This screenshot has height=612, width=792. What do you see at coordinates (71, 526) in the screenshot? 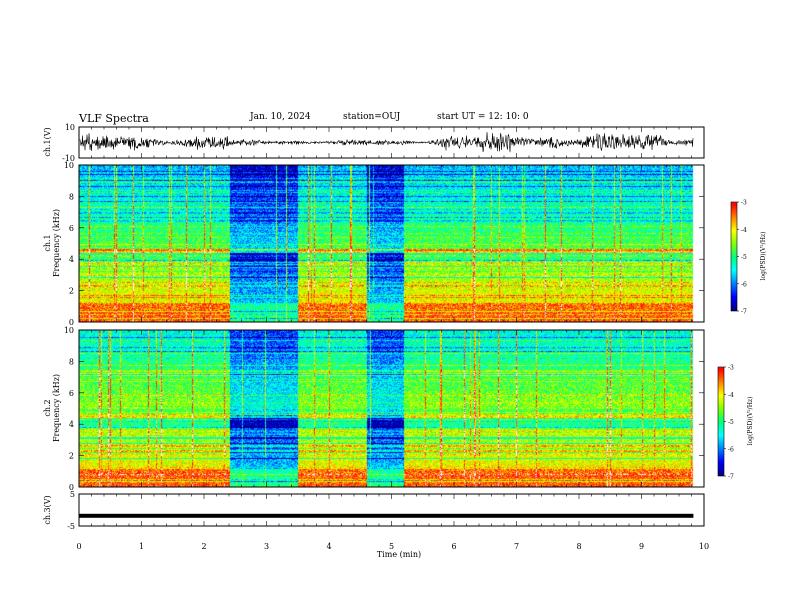
I see `ch3-ytick-bottom: -5` at bounding box center [71, 526].